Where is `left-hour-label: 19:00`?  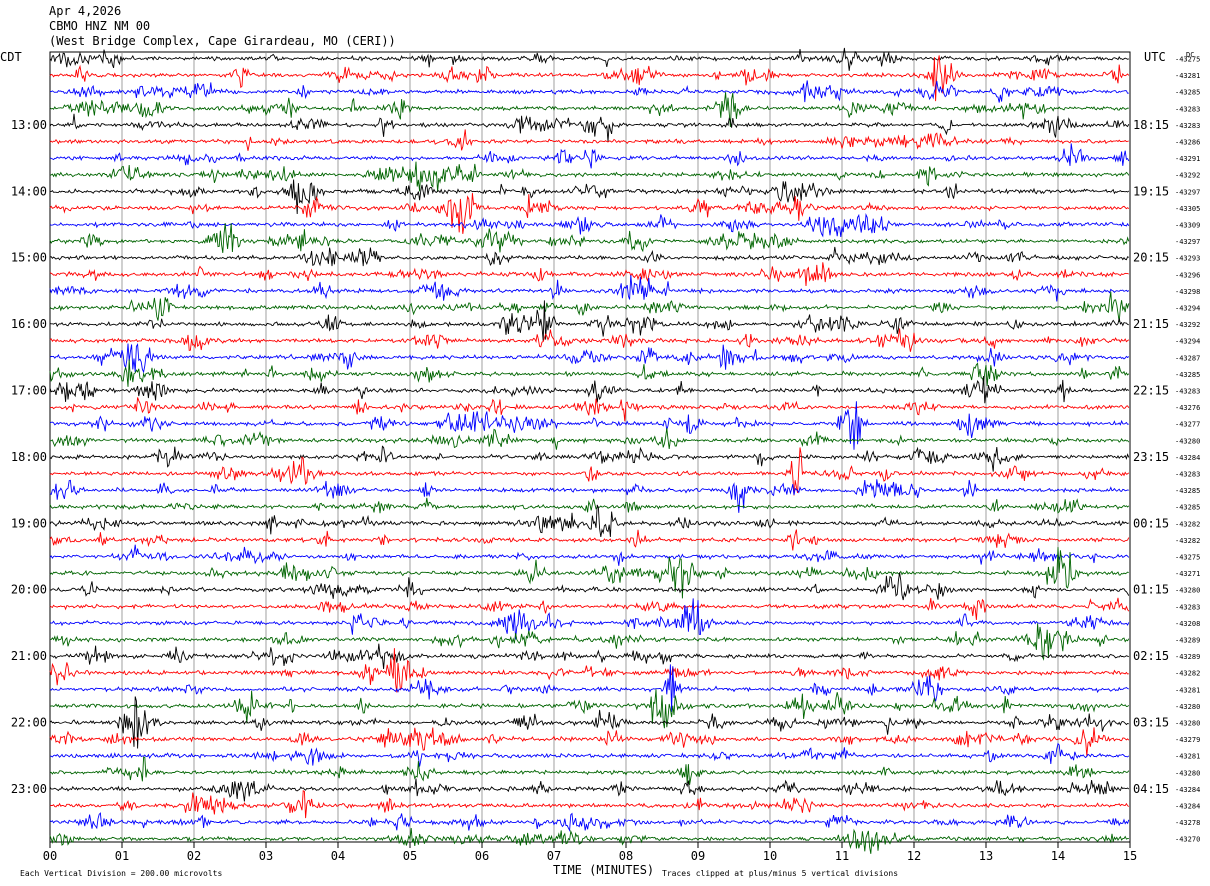 left-hour-label: 19:00 is located at coordinates (29, 523).